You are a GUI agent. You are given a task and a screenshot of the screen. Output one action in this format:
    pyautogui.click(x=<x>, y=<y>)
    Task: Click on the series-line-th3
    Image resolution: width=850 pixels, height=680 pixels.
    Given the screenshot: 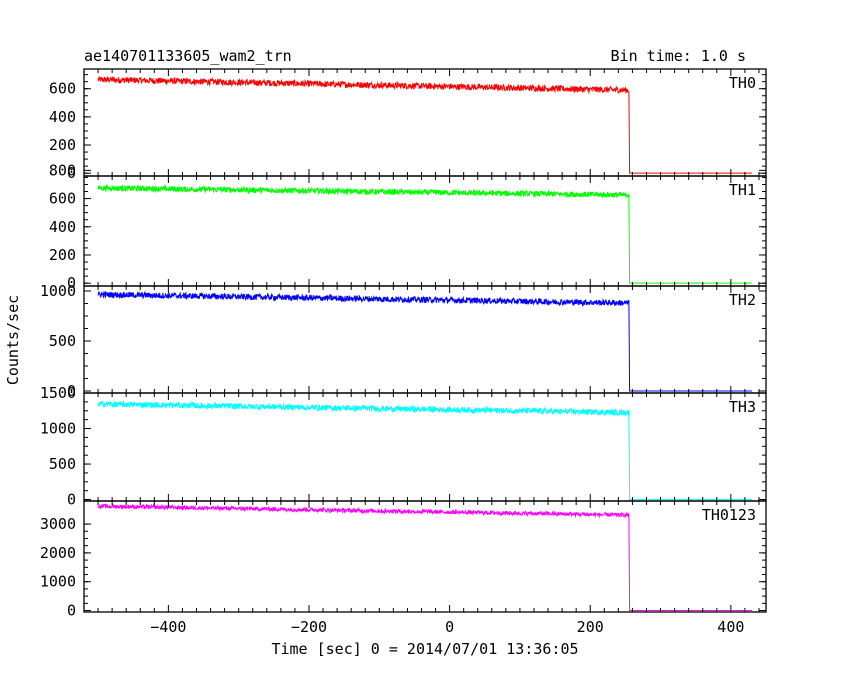 What is the action you would take?
    pyautogui.click(x=424, y=450)
    